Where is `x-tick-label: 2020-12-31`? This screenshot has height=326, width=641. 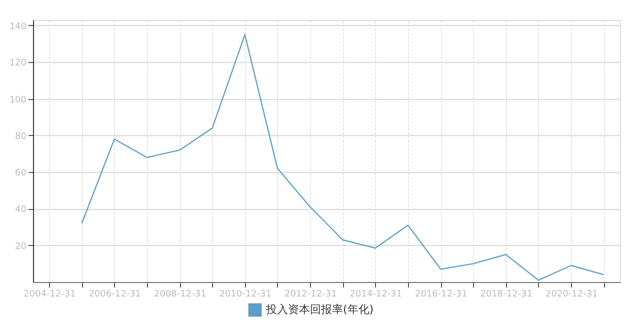
x-tick-label: 2020-12-31 is located at coordinates (571, 295).